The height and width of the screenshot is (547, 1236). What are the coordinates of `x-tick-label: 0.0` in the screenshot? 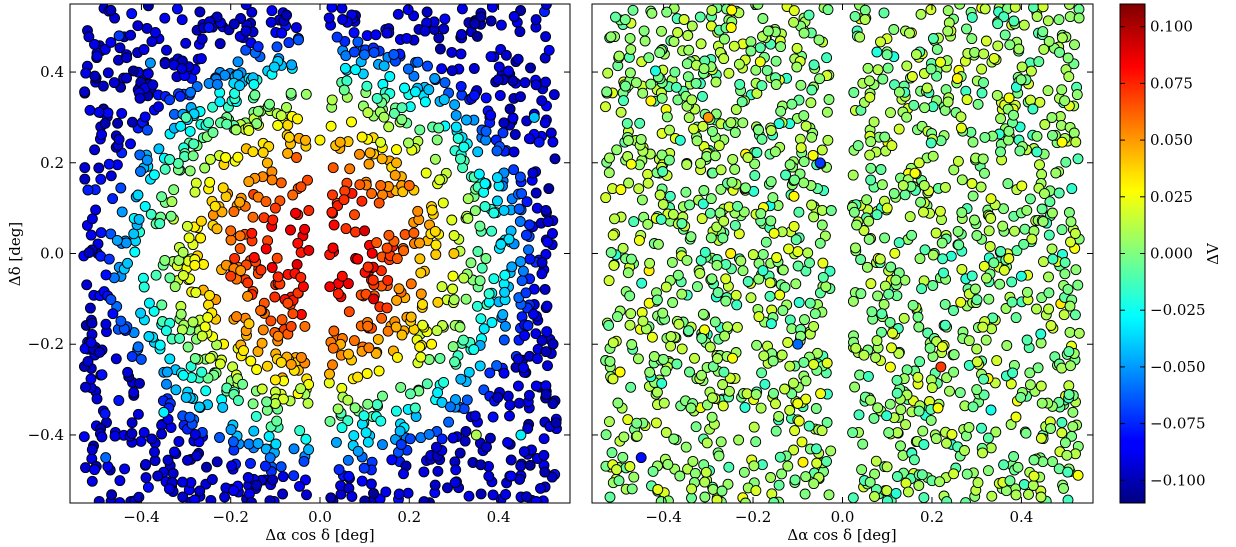 It's located at (320, 517).